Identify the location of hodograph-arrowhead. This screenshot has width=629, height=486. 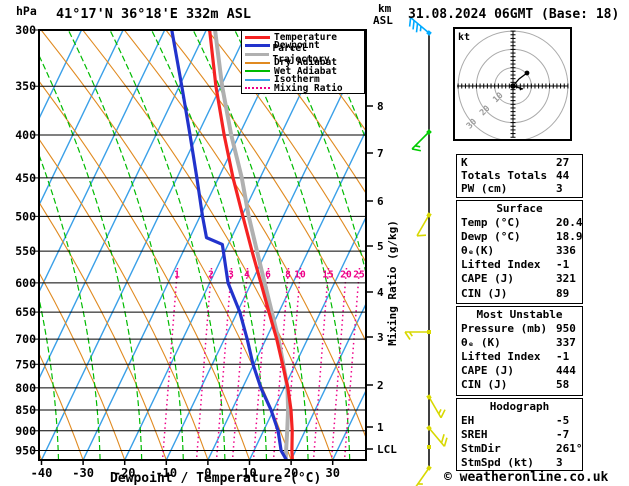
(521, 89).